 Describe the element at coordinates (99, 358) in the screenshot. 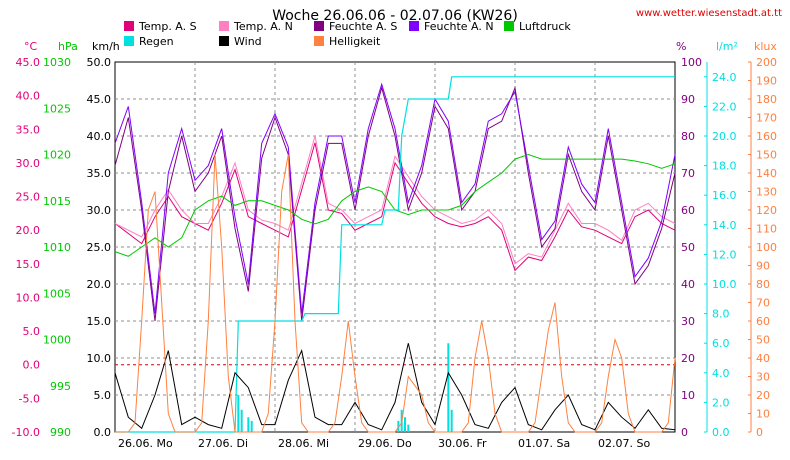

I see `wind-tick-label: 10.0` at that location.